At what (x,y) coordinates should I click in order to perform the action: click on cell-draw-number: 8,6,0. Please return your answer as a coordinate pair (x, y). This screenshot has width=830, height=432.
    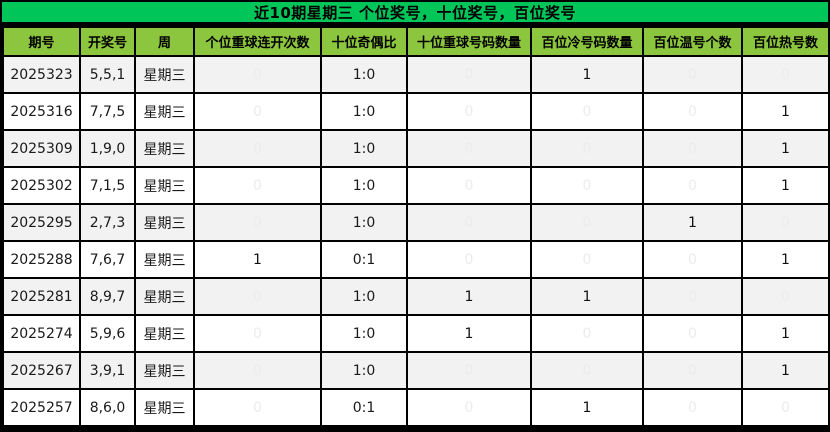
    Looking at the image, I should click on (107, 407).